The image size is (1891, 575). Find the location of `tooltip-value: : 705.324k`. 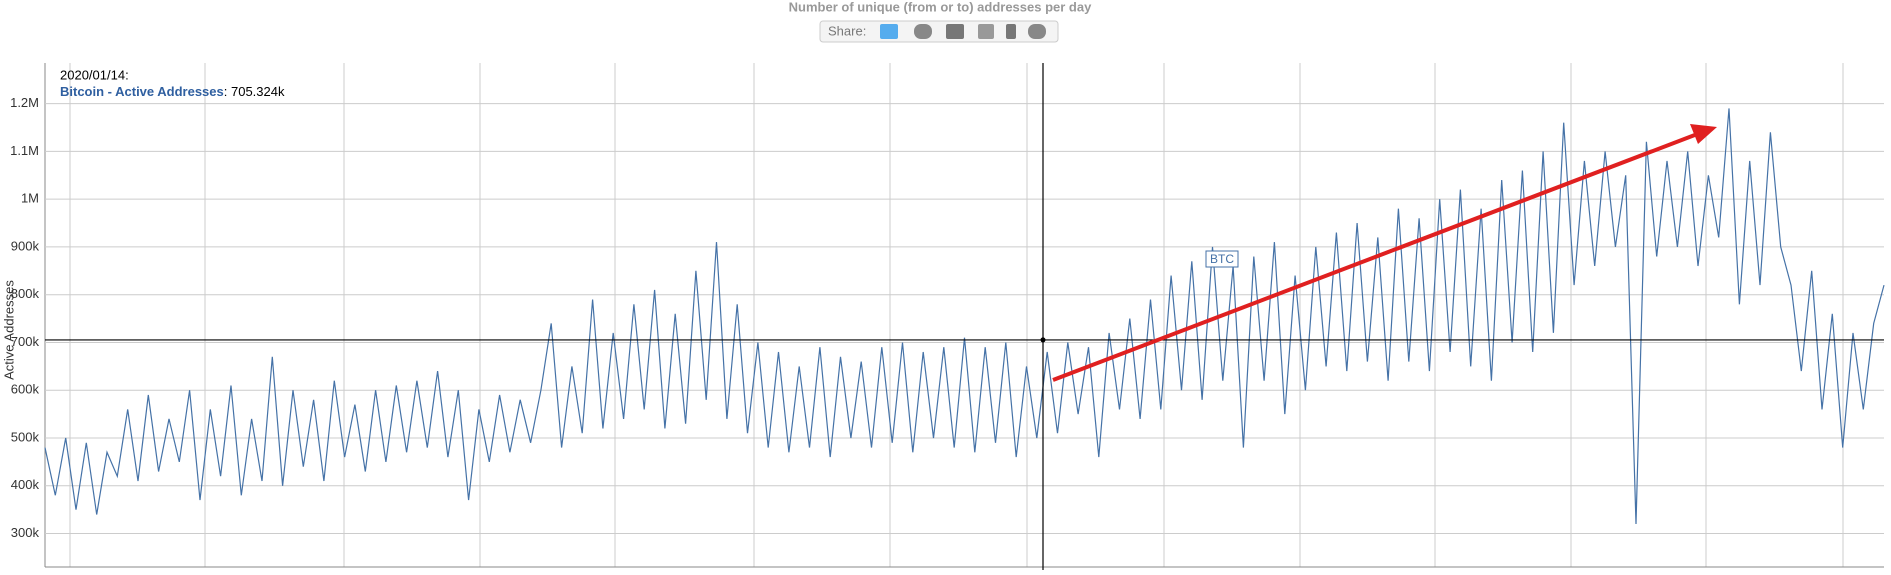

tooltip-value: : 705.324k is located at coordinates (254, 91).